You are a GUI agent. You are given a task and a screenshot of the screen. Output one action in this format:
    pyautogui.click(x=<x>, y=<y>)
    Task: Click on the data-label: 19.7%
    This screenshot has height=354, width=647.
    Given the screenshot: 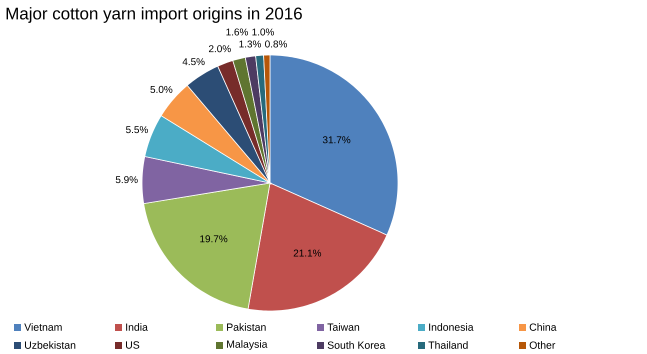 What is the action you would take?
    pyautogui.click(x=214, y=238)
    